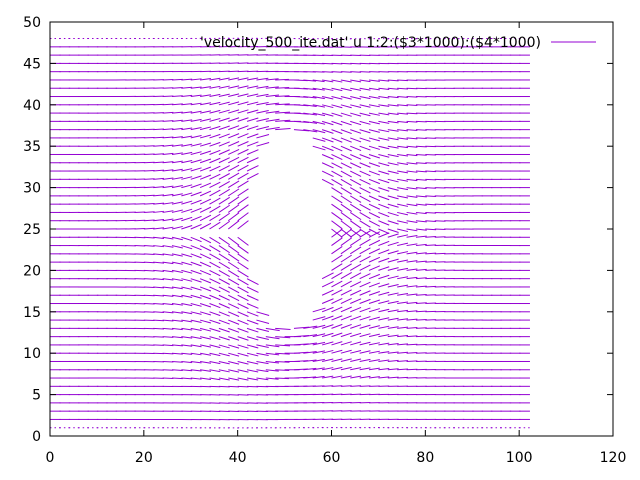 The height and width of the screenshot is (480, 640). What do you see at coordinates (32, 64) in the screenshot?
I see `y-tick-label: 45` at bounding box center [32, 64].